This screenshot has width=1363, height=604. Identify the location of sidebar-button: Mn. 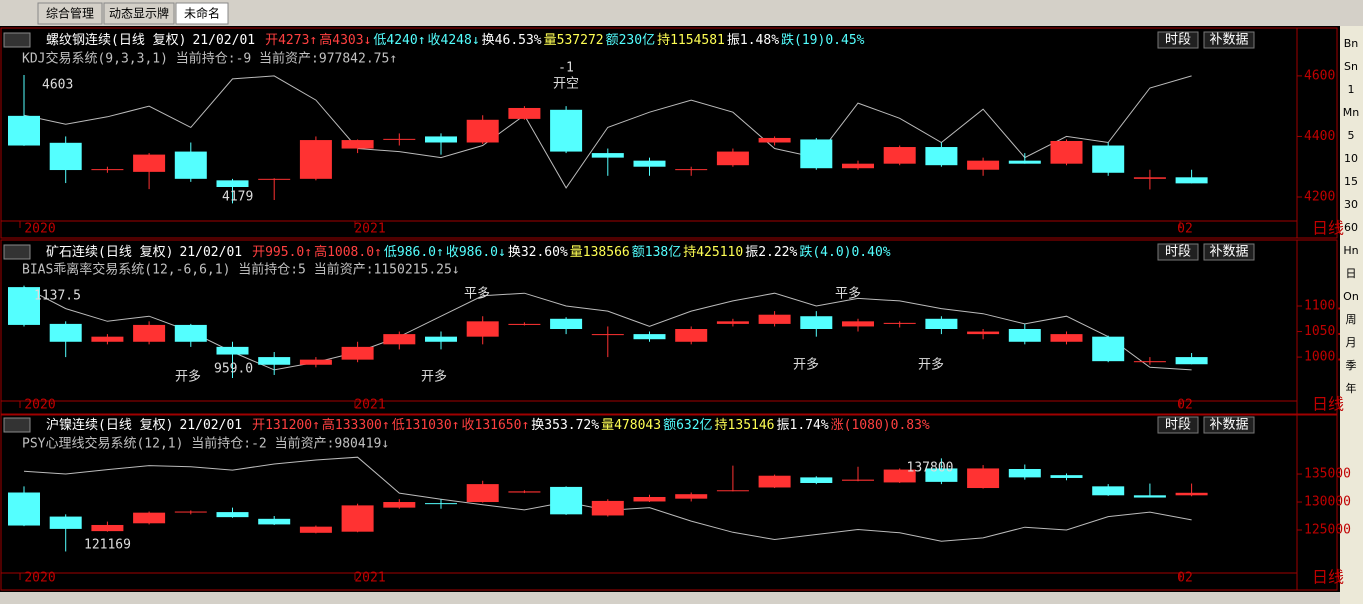
(1351, 112).